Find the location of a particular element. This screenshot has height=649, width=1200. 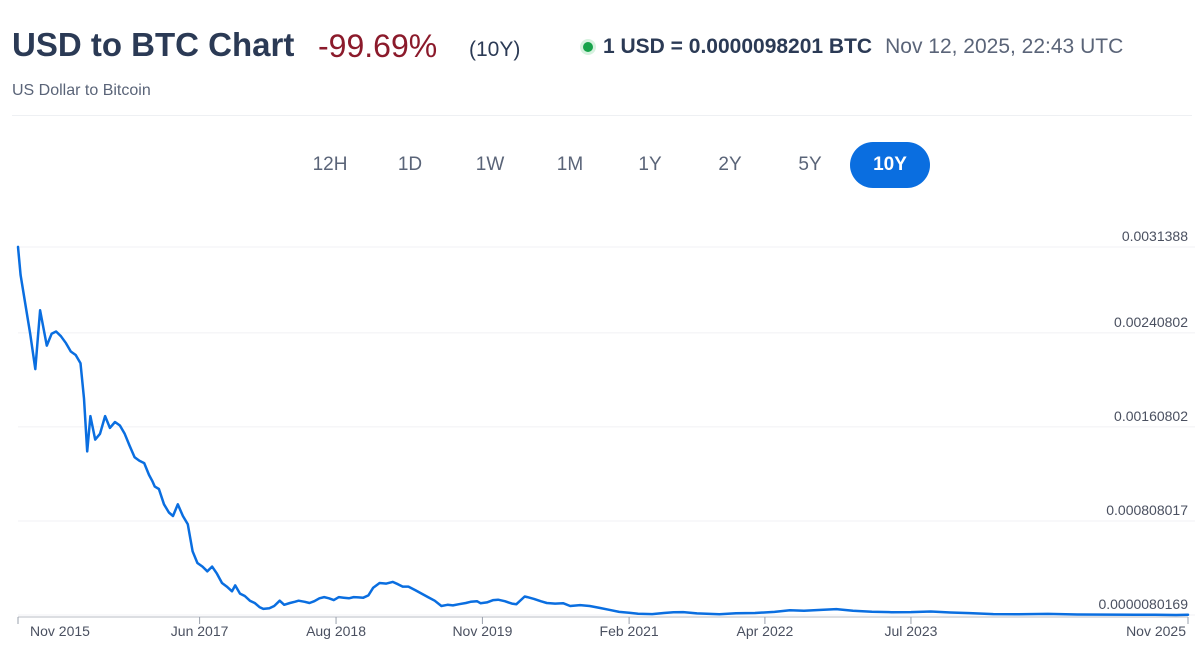

range-button-2y: 2Y is located at coordinates (730, 165).